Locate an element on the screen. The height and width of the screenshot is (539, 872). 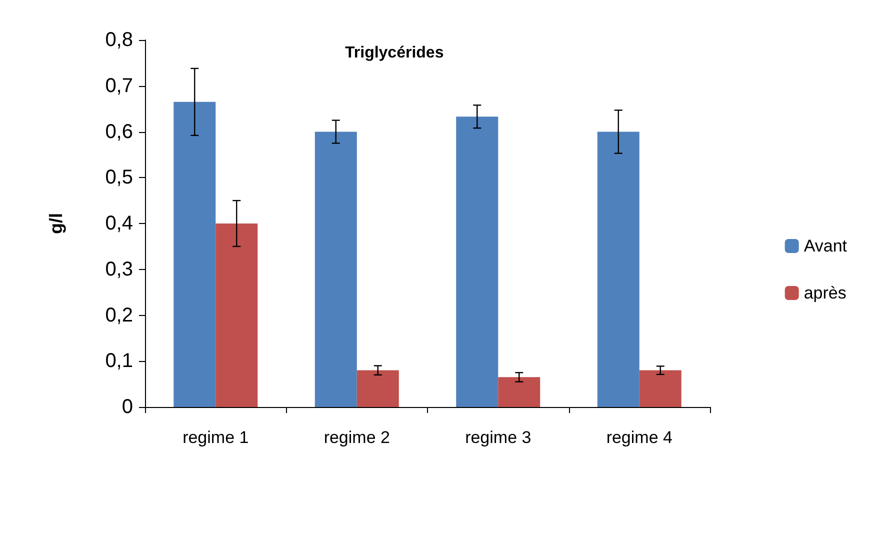
chart-title: Triglycérides is located at coordinates (394, 53).